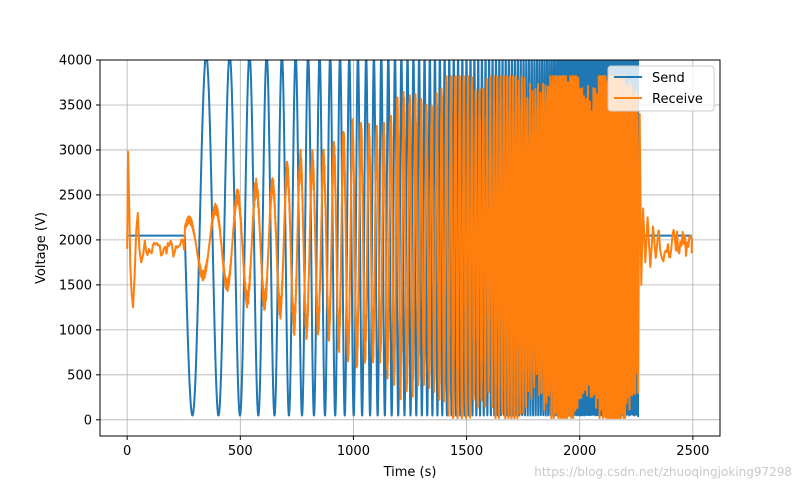  I want to click on x-tick-label: 2000, so click(579, 451).